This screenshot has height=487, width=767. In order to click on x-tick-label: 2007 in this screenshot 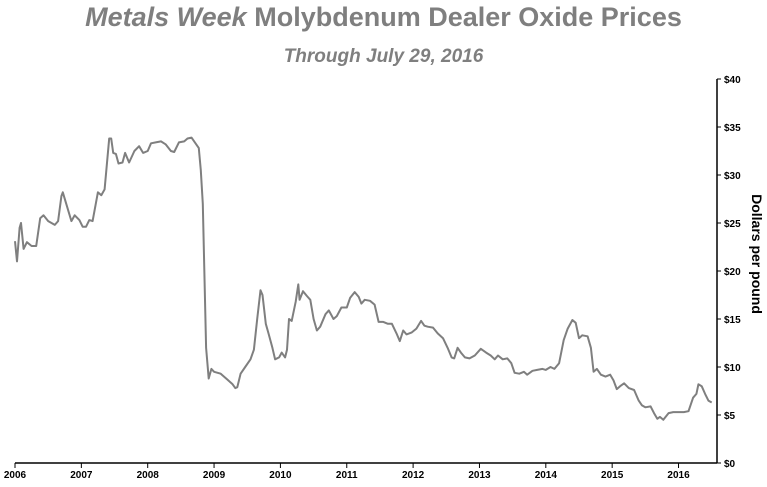, I will do `click(81, 475)`.